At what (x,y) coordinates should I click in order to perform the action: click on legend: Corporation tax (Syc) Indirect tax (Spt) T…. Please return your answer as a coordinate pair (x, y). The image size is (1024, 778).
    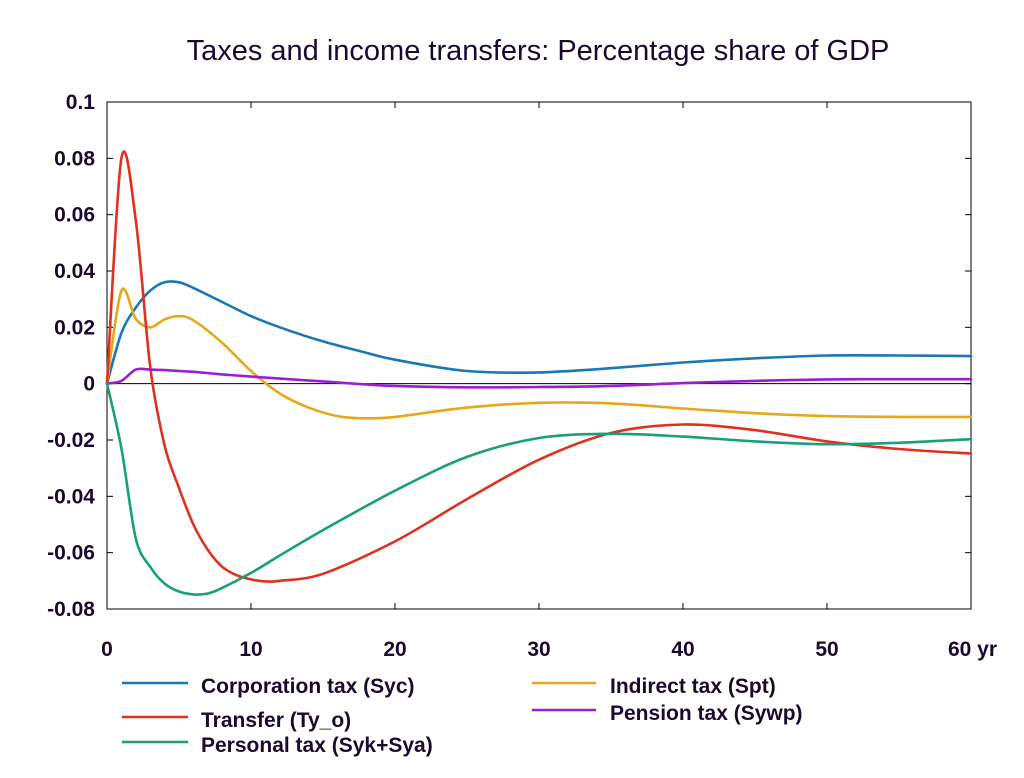
    Looking at the image, I should click on (462, 716).